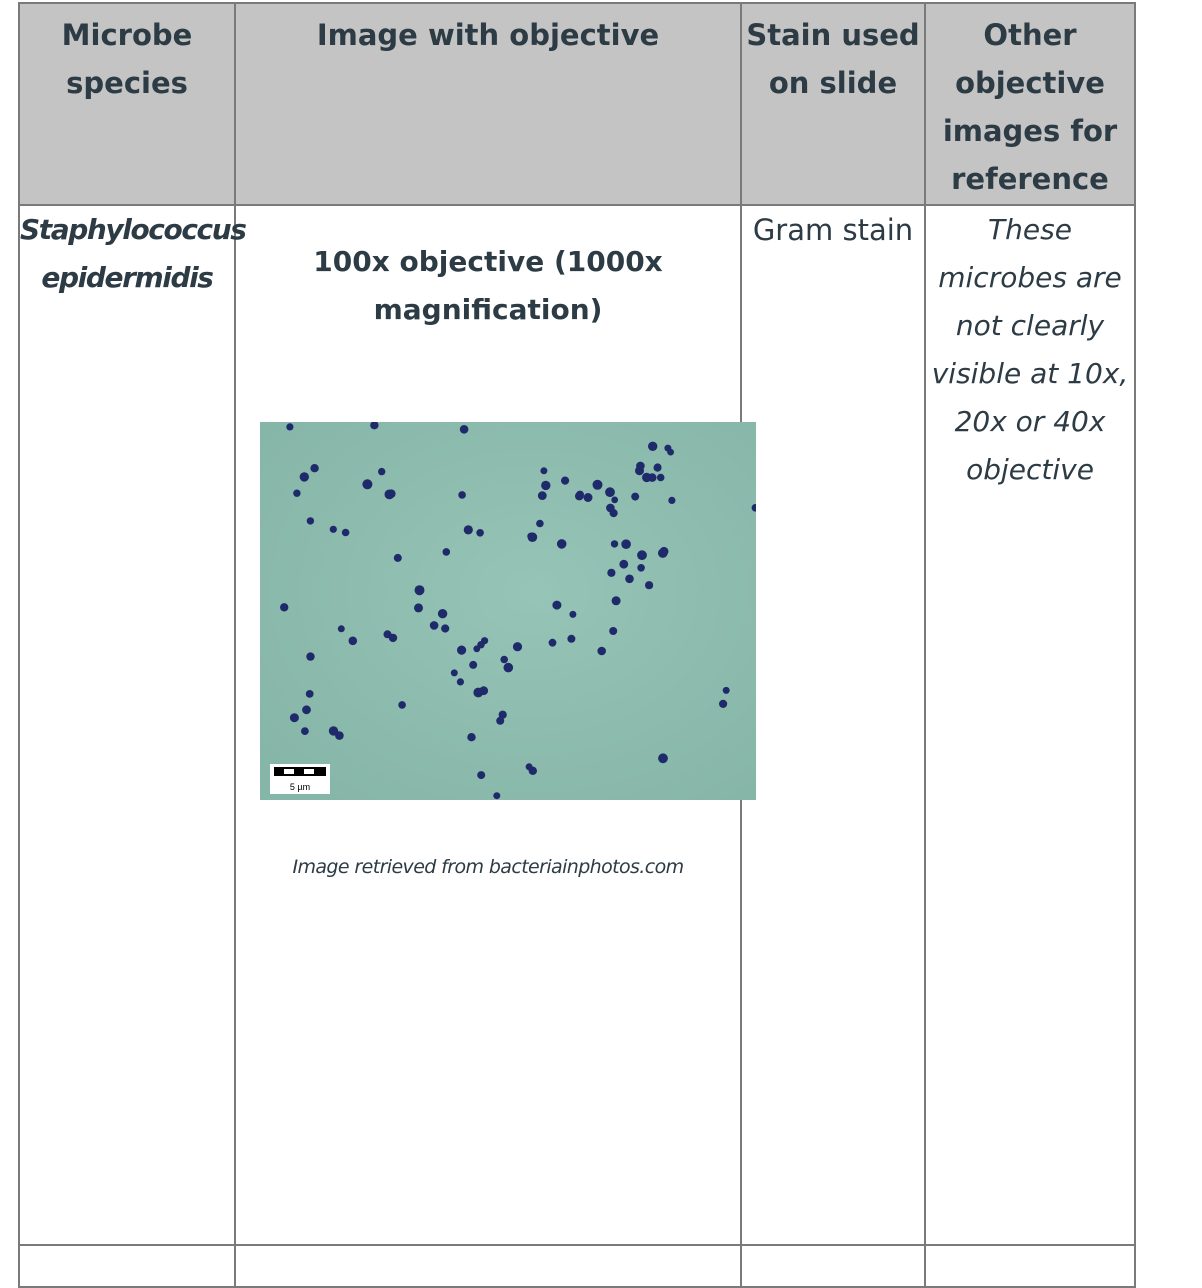  I want to click on stain-cell: Gram stain, so click(833, 725).